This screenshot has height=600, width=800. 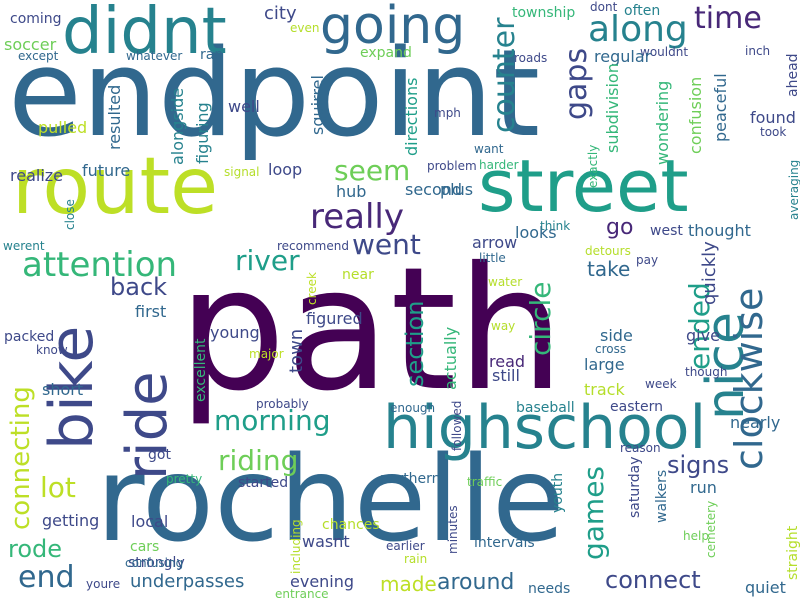 I want to click on word-side: side, so click(x=616, y=335).